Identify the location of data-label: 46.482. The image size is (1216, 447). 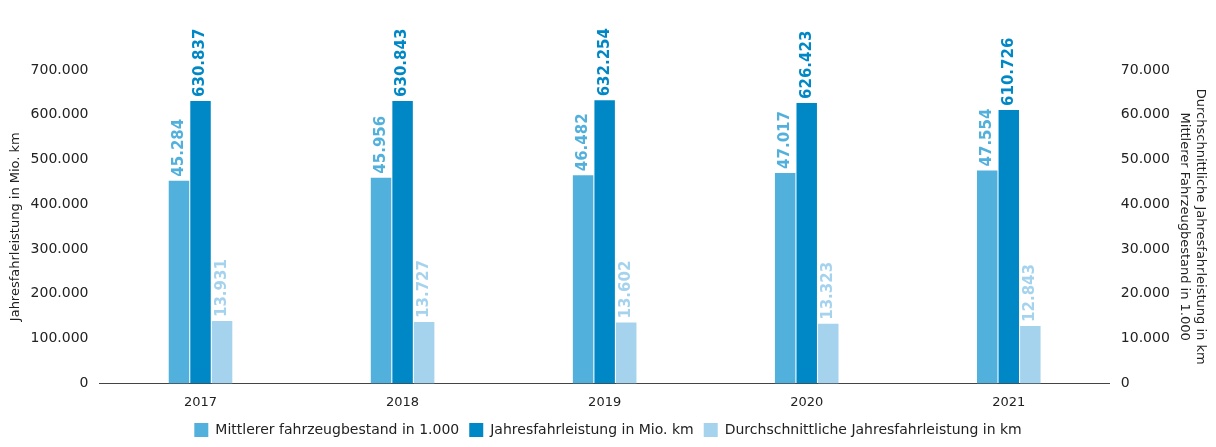
(581, 142).